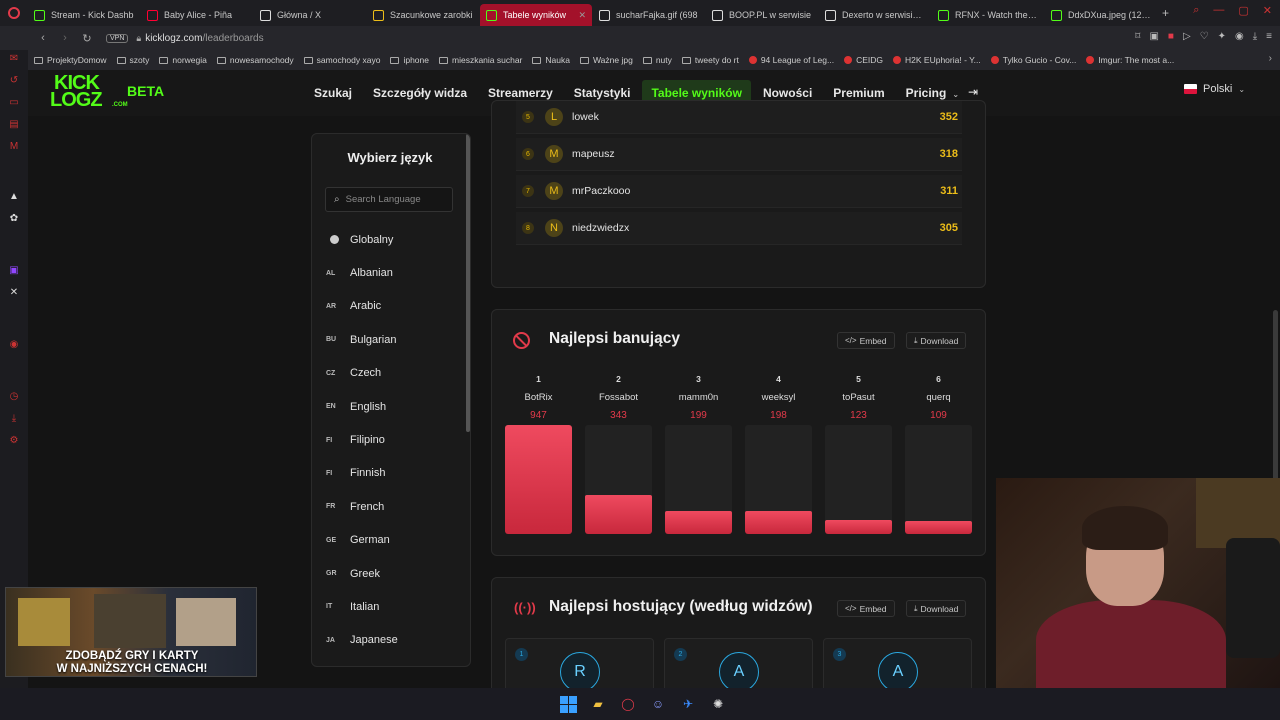  I want to click on clock-icon: ◷, so click(14, 396).